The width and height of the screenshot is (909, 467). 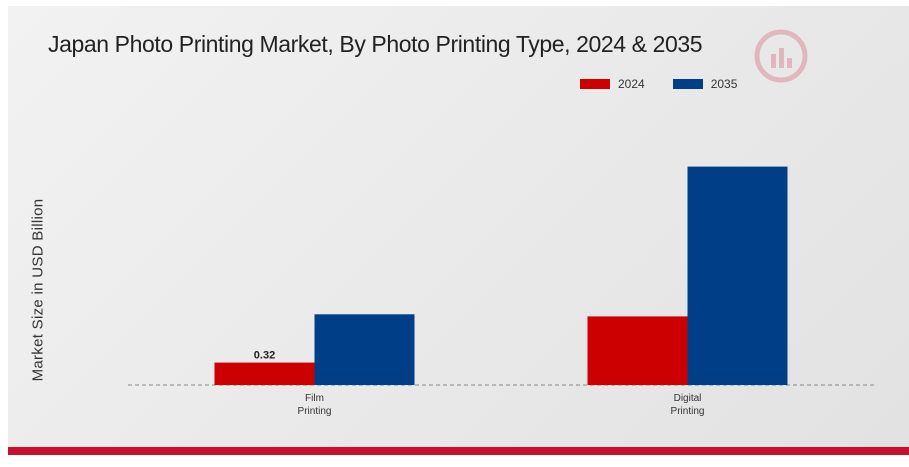 I want to click on logo-icon, so click(x=781, y=58).